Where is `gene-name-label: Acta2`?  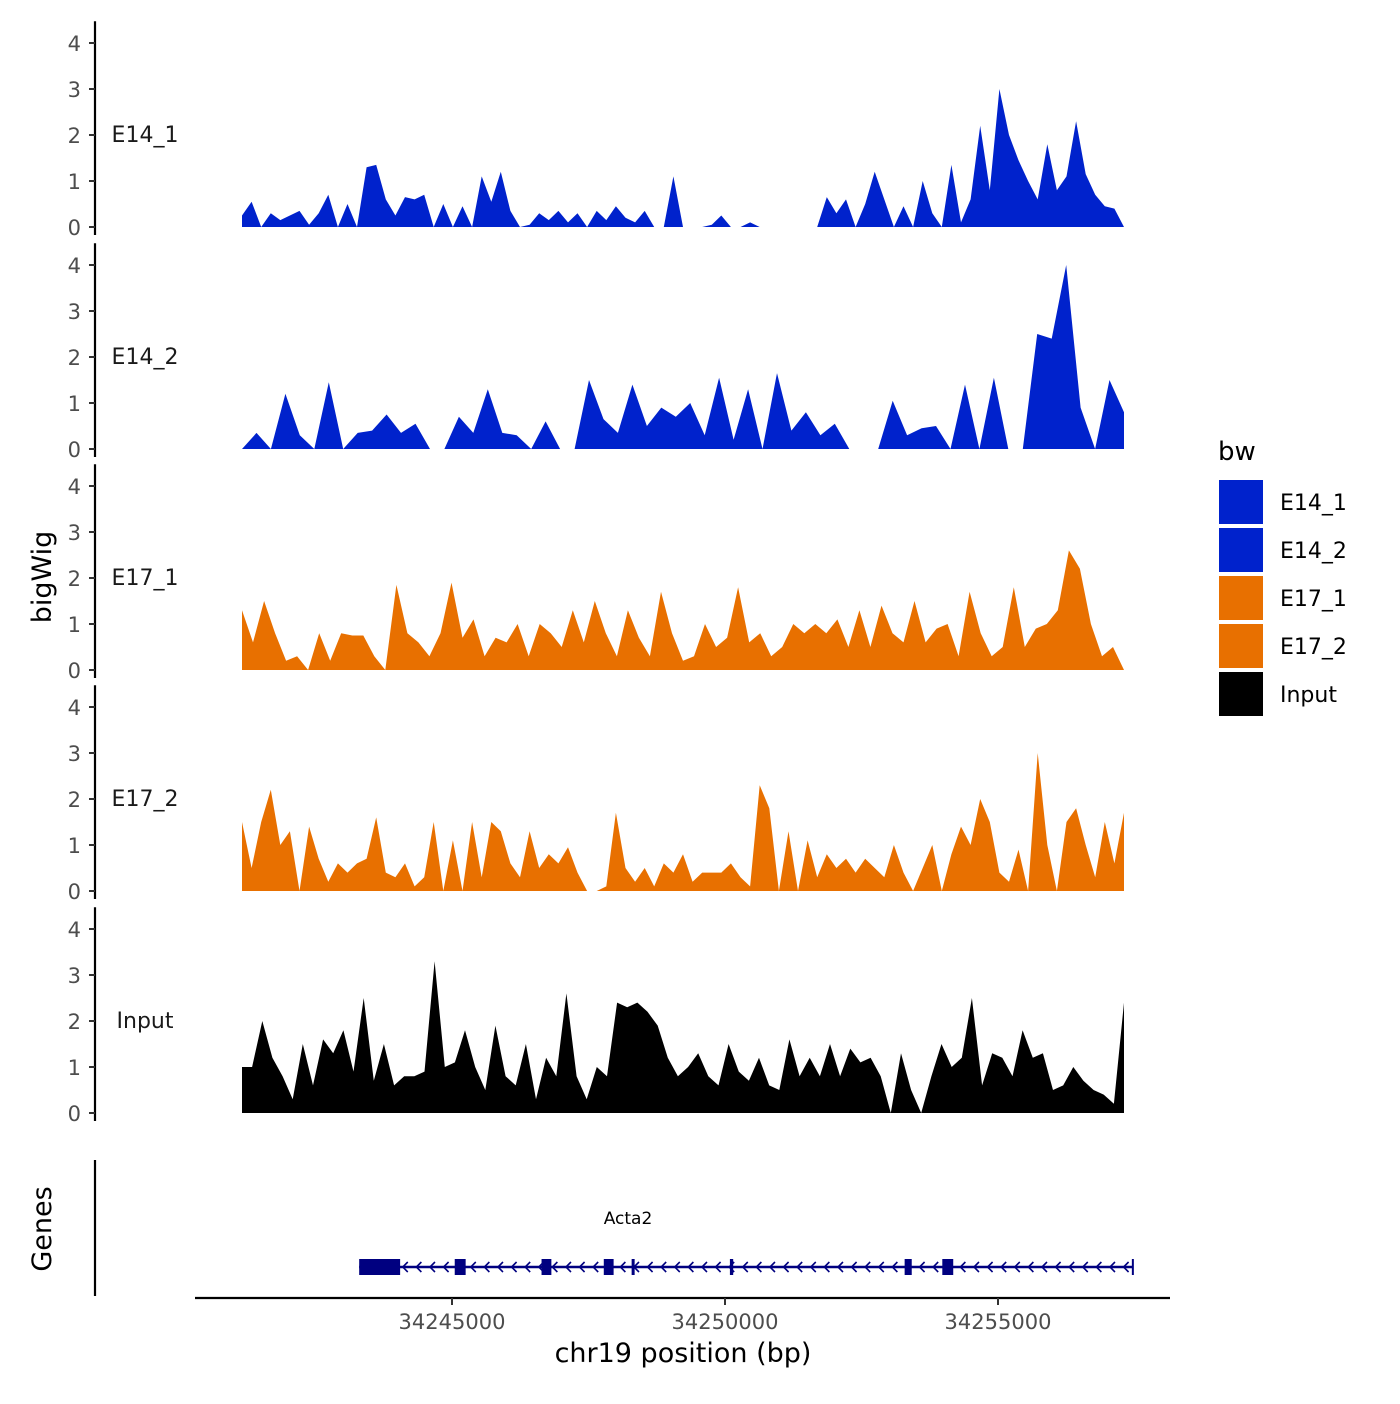
gene-name-label: Acta2 is located at coordinates (628, 1219).